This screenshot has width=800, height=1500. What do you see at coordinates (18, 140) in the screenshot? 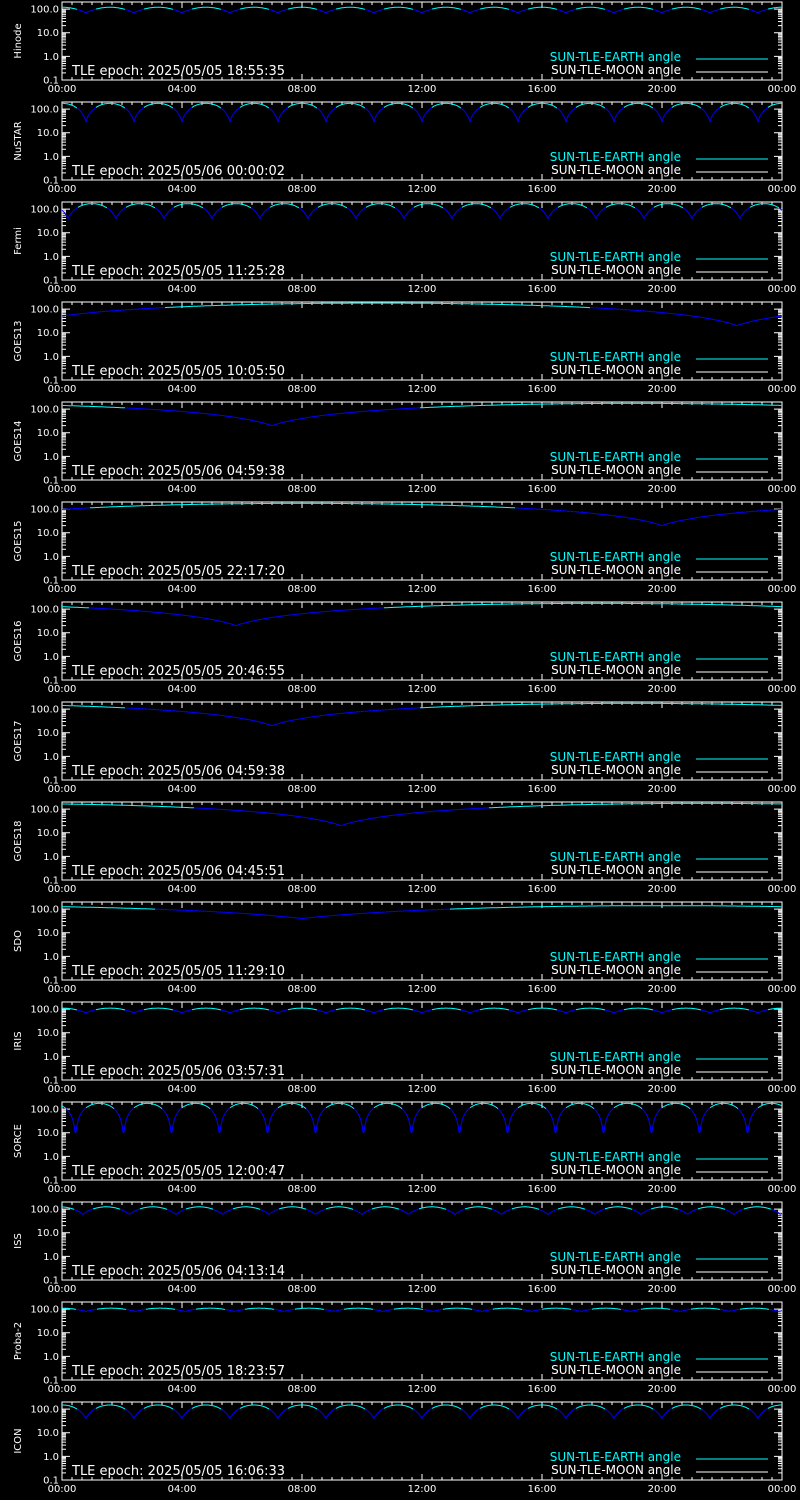
I see `satellite-name: NuSTAR` at bounding box center [18, 140].